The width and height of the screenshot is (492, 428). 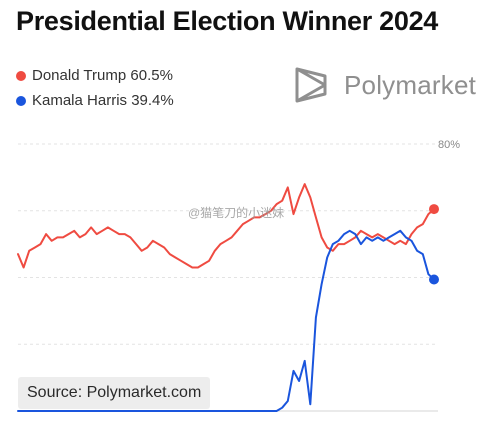 I want to click on legend-dot-trump, so click(x=21, y=75).